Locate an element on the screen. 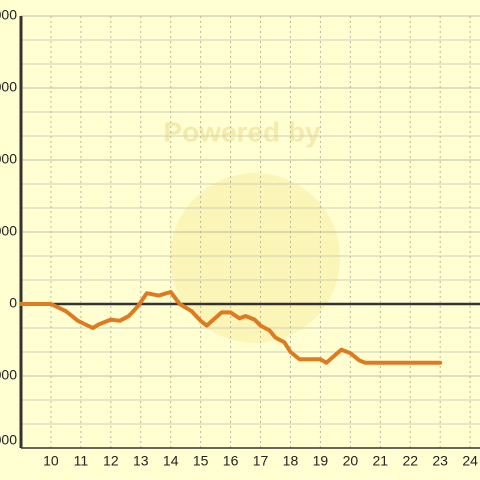 The width and height of the screenshot is (480, 480). x-tick-label: 19 is located at coordinates (321, 461).